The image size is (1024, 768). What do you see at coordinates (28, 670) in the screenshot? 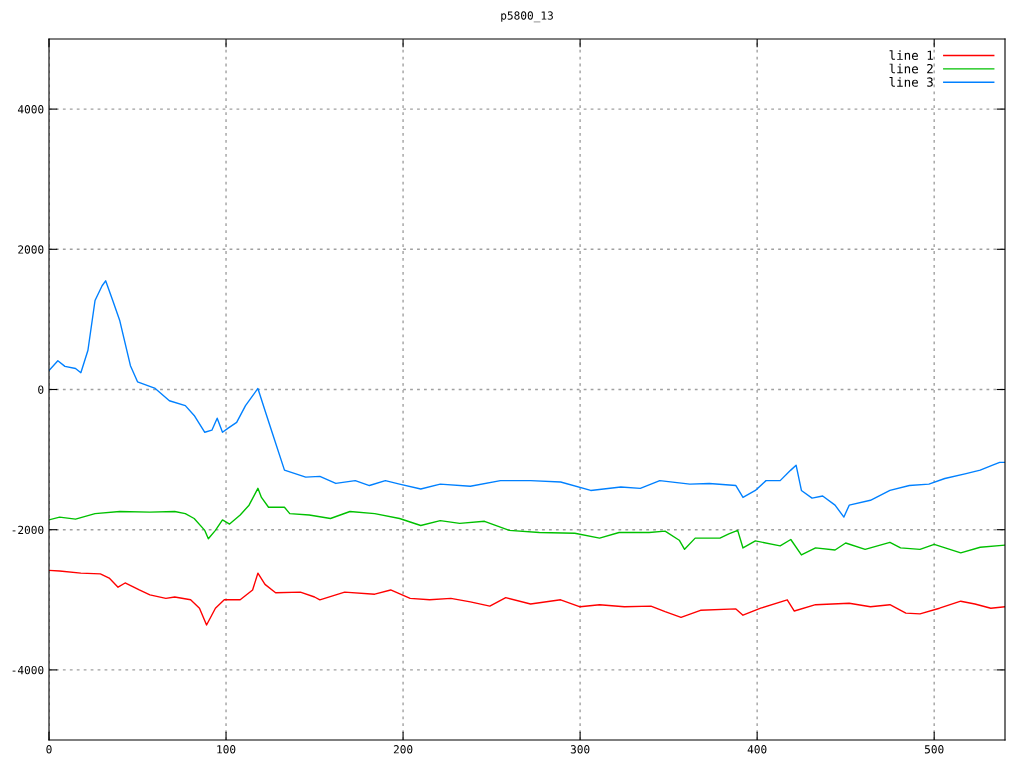
I see `y-tick-label: -4000` at bounding box center [28, 670].